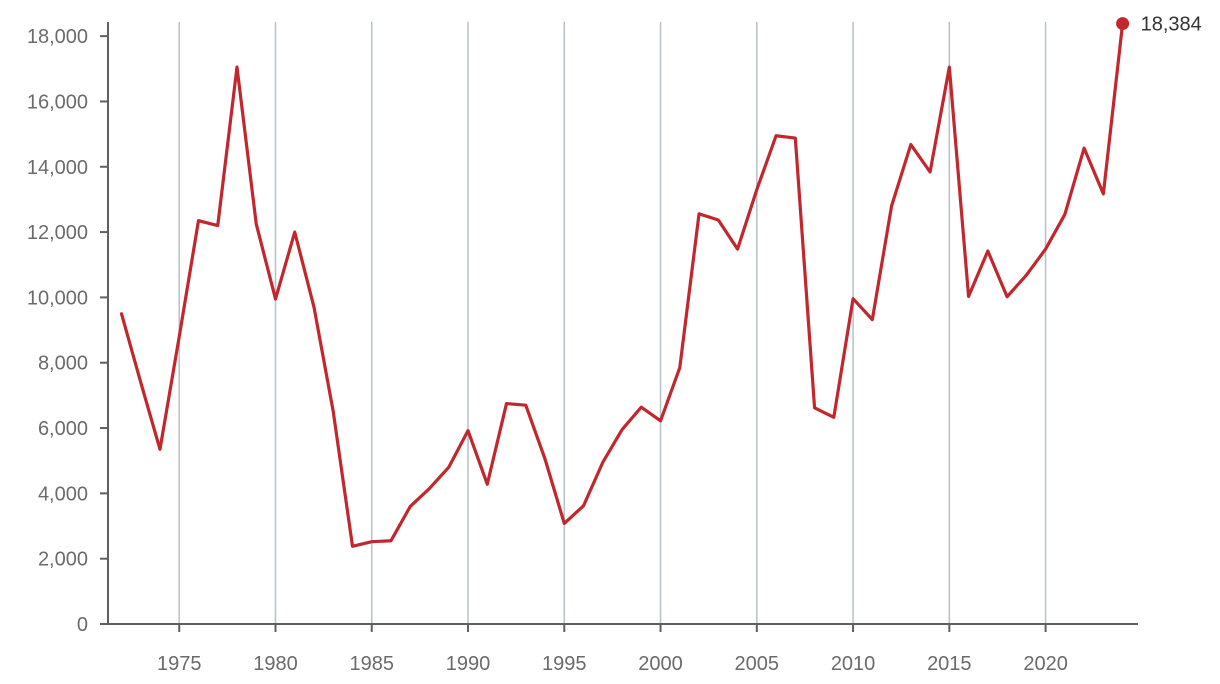 Image resolution: width=1220 pixels, height=684 pixels. What do you see at coordinates (949, 664) in the screenshot?
I see `x-tick-label: 2015` at bounding box center [949, 664].